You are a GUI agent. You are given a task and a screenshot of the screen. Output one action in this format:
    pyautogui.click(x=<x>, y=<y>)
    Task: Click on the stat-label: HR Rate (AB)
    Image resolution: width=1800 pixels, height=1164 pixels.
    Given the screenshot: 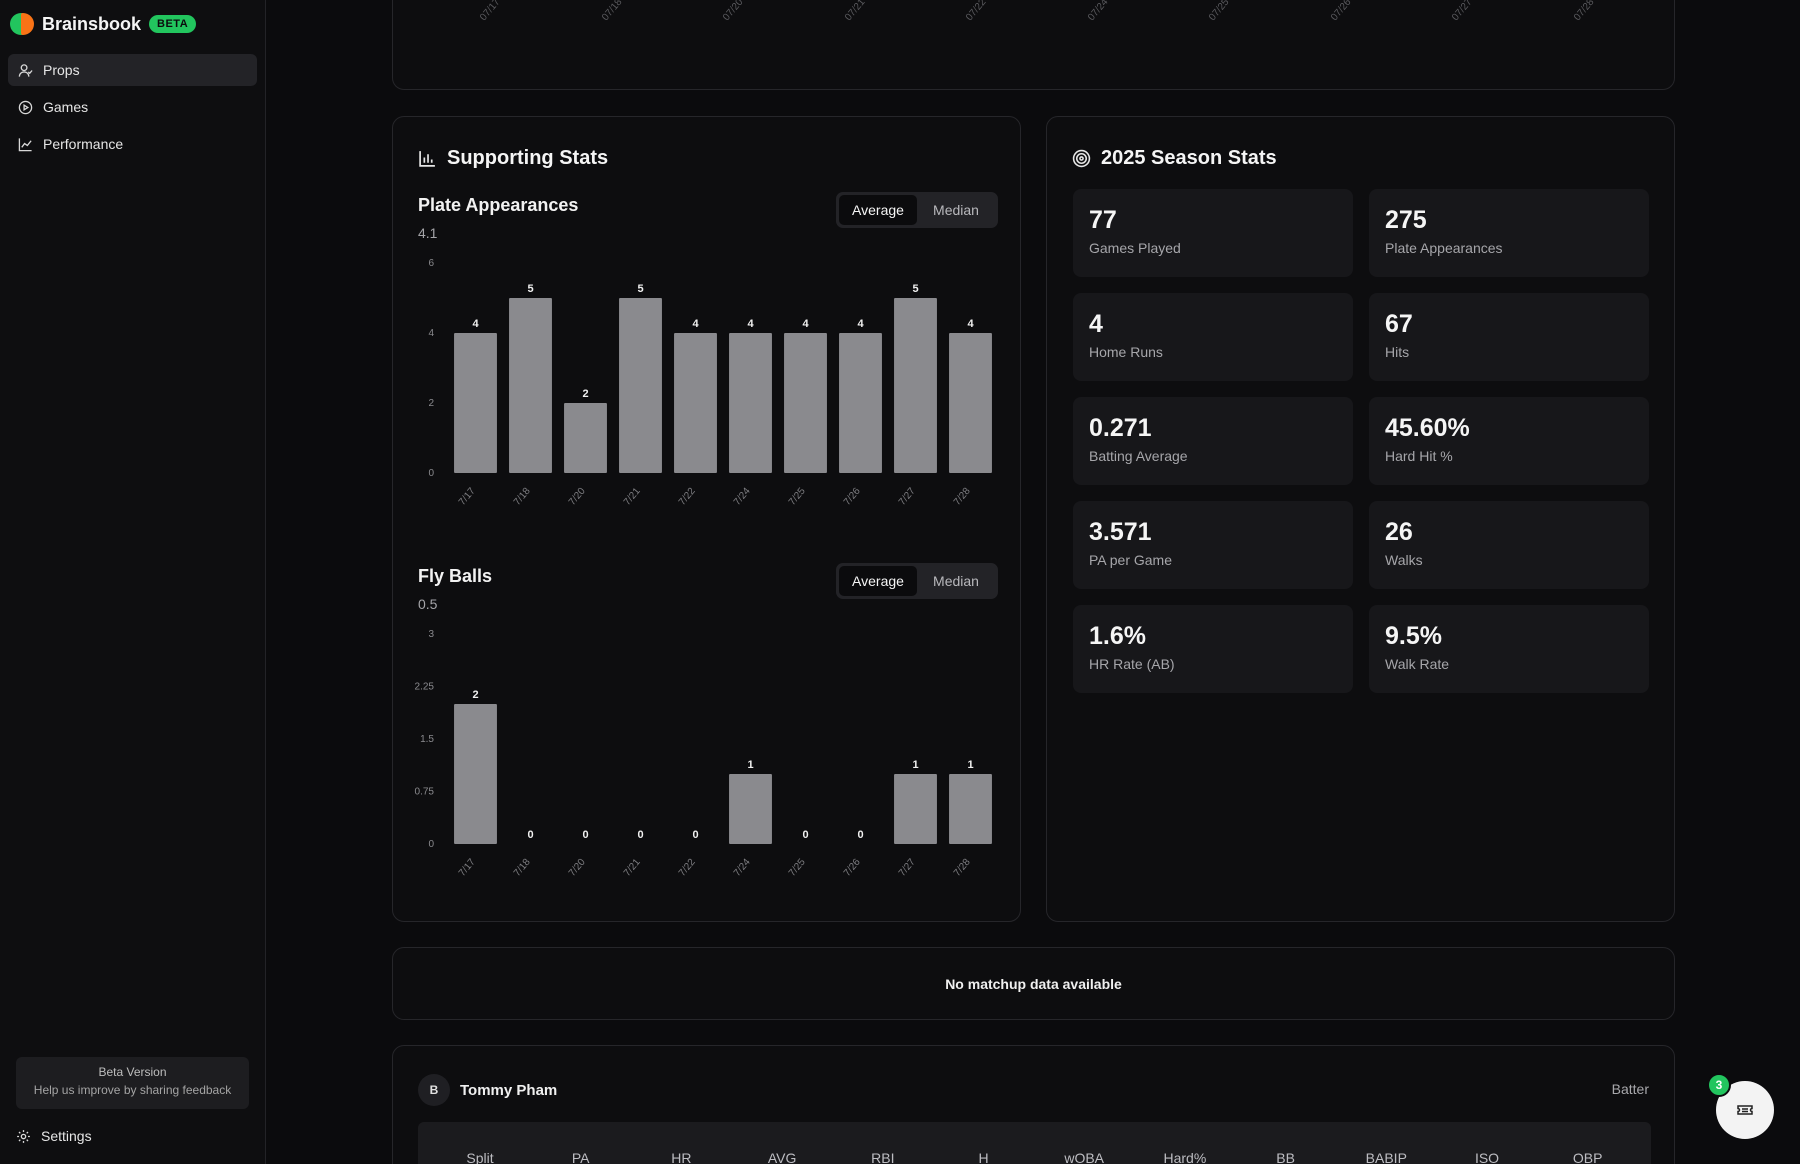 What is the action you would take?
    pyautogui.click(x=1132, y=664)
    